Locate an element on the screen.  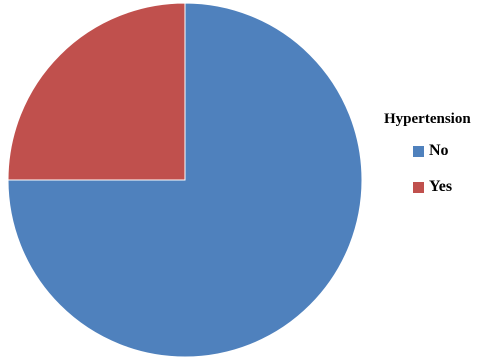
legend-swatch-no is located at coordinates (418, 151).